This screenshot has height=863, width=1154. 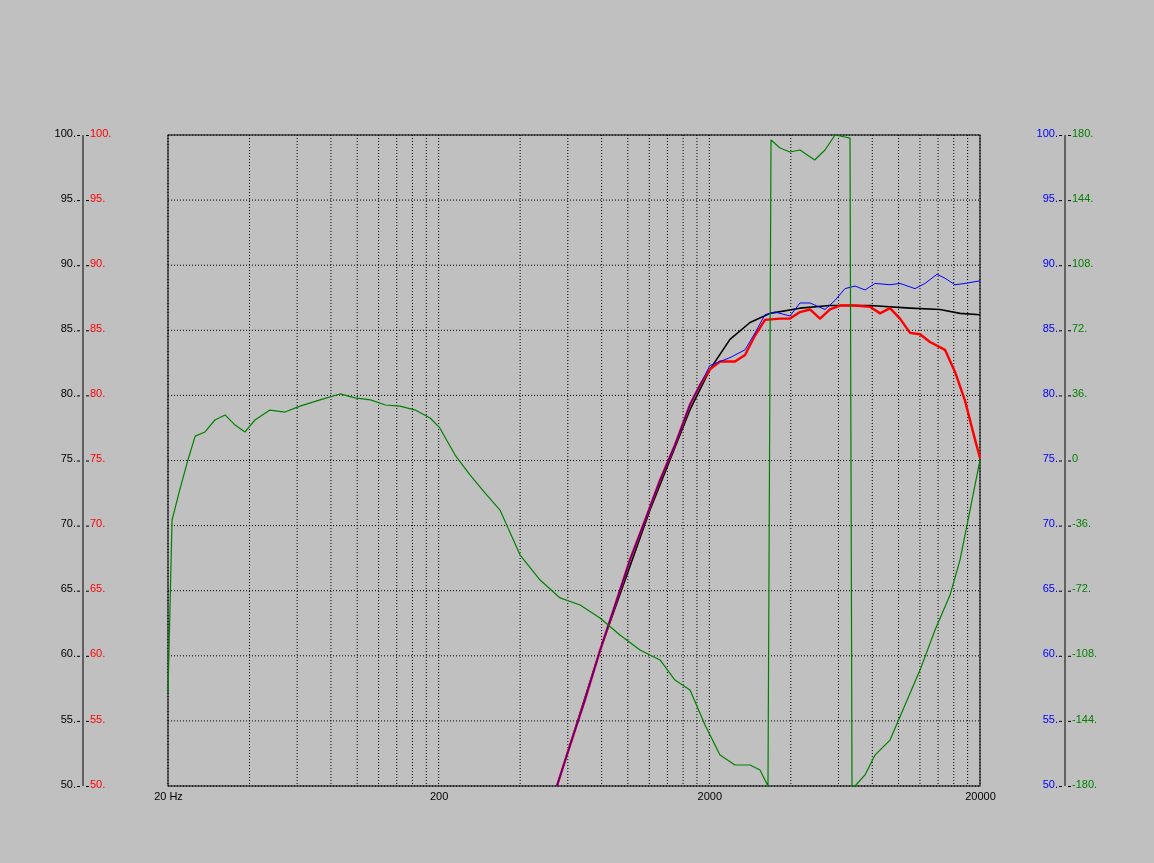 I want to click on y3-tick-label: -108., so click(x=1085, y=653).